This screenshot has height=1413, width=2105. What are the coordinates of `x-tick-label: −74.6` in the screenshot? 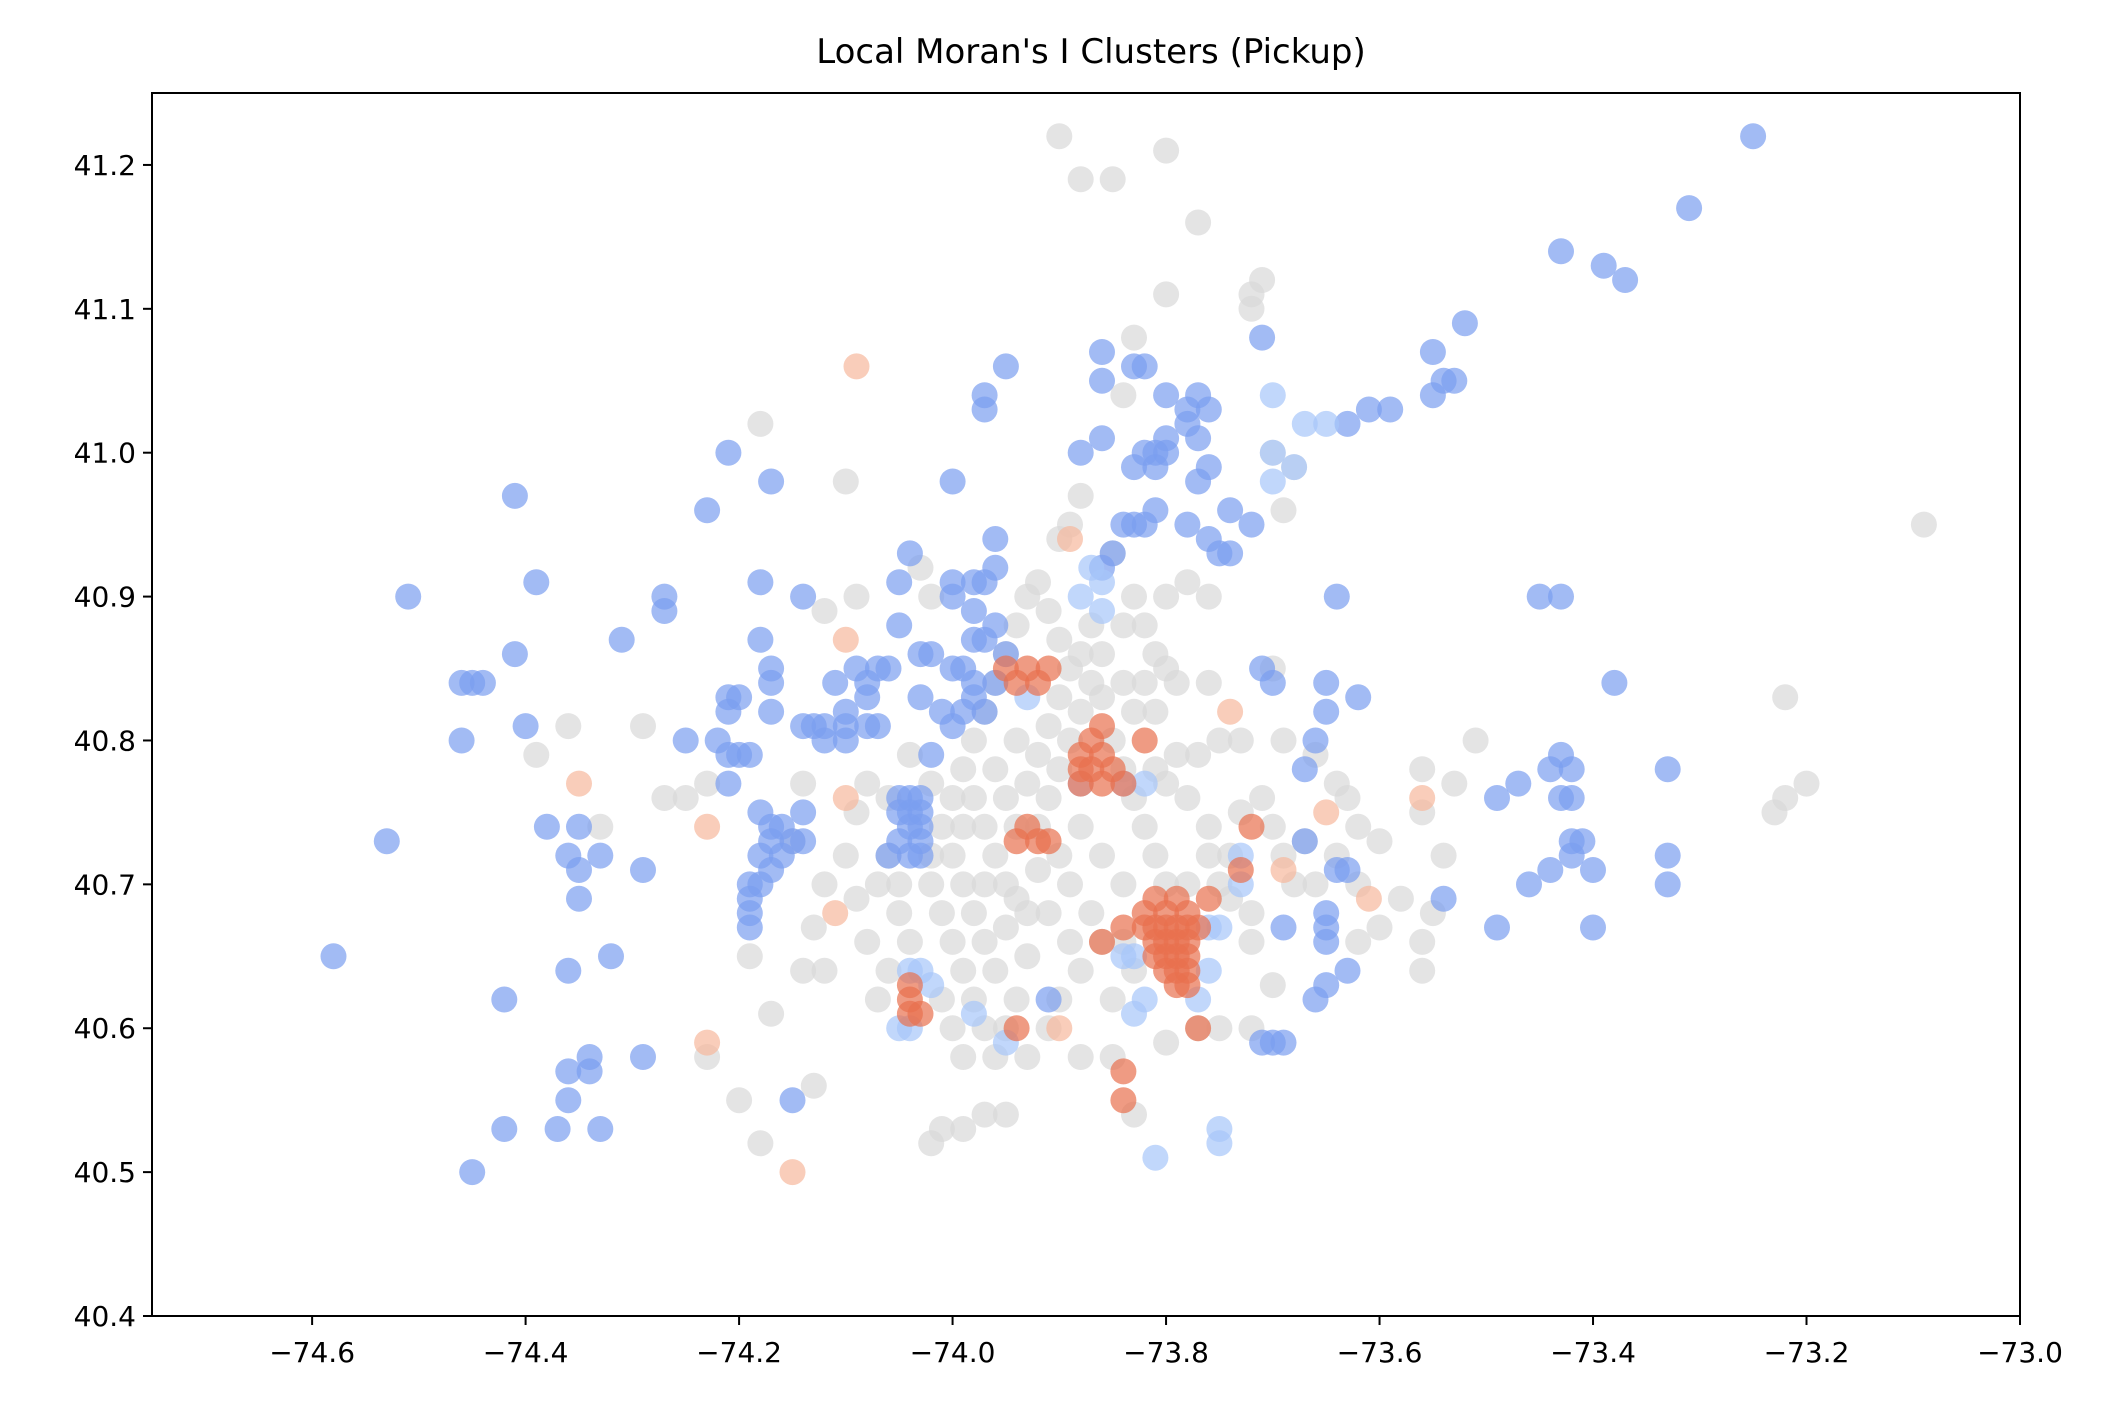 It's located at (312, 1352).